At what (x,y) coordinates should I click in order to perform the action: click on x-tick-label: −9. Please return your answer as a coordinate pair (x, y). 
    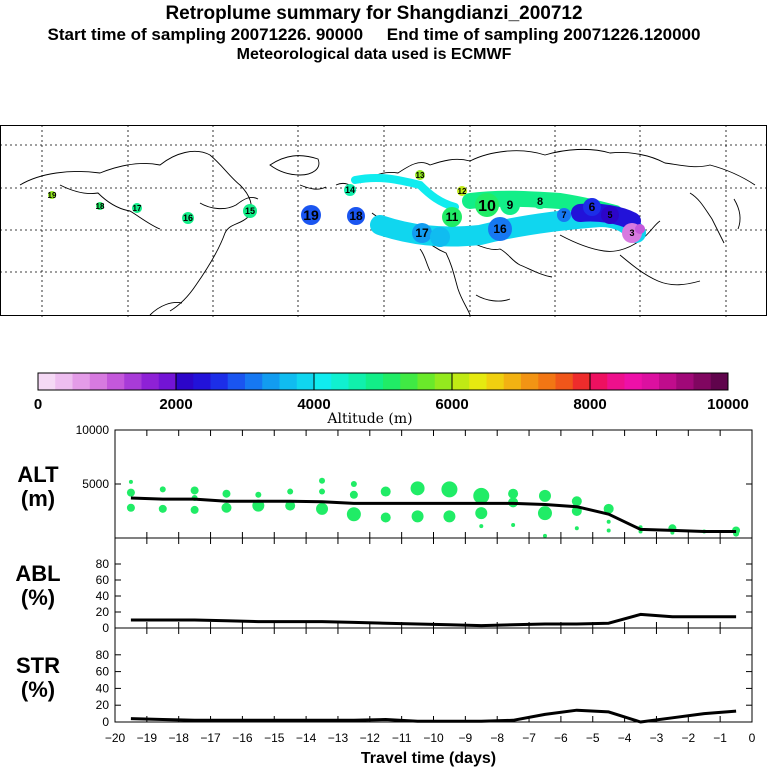
    Looking at the image, I should click on (466, 738).